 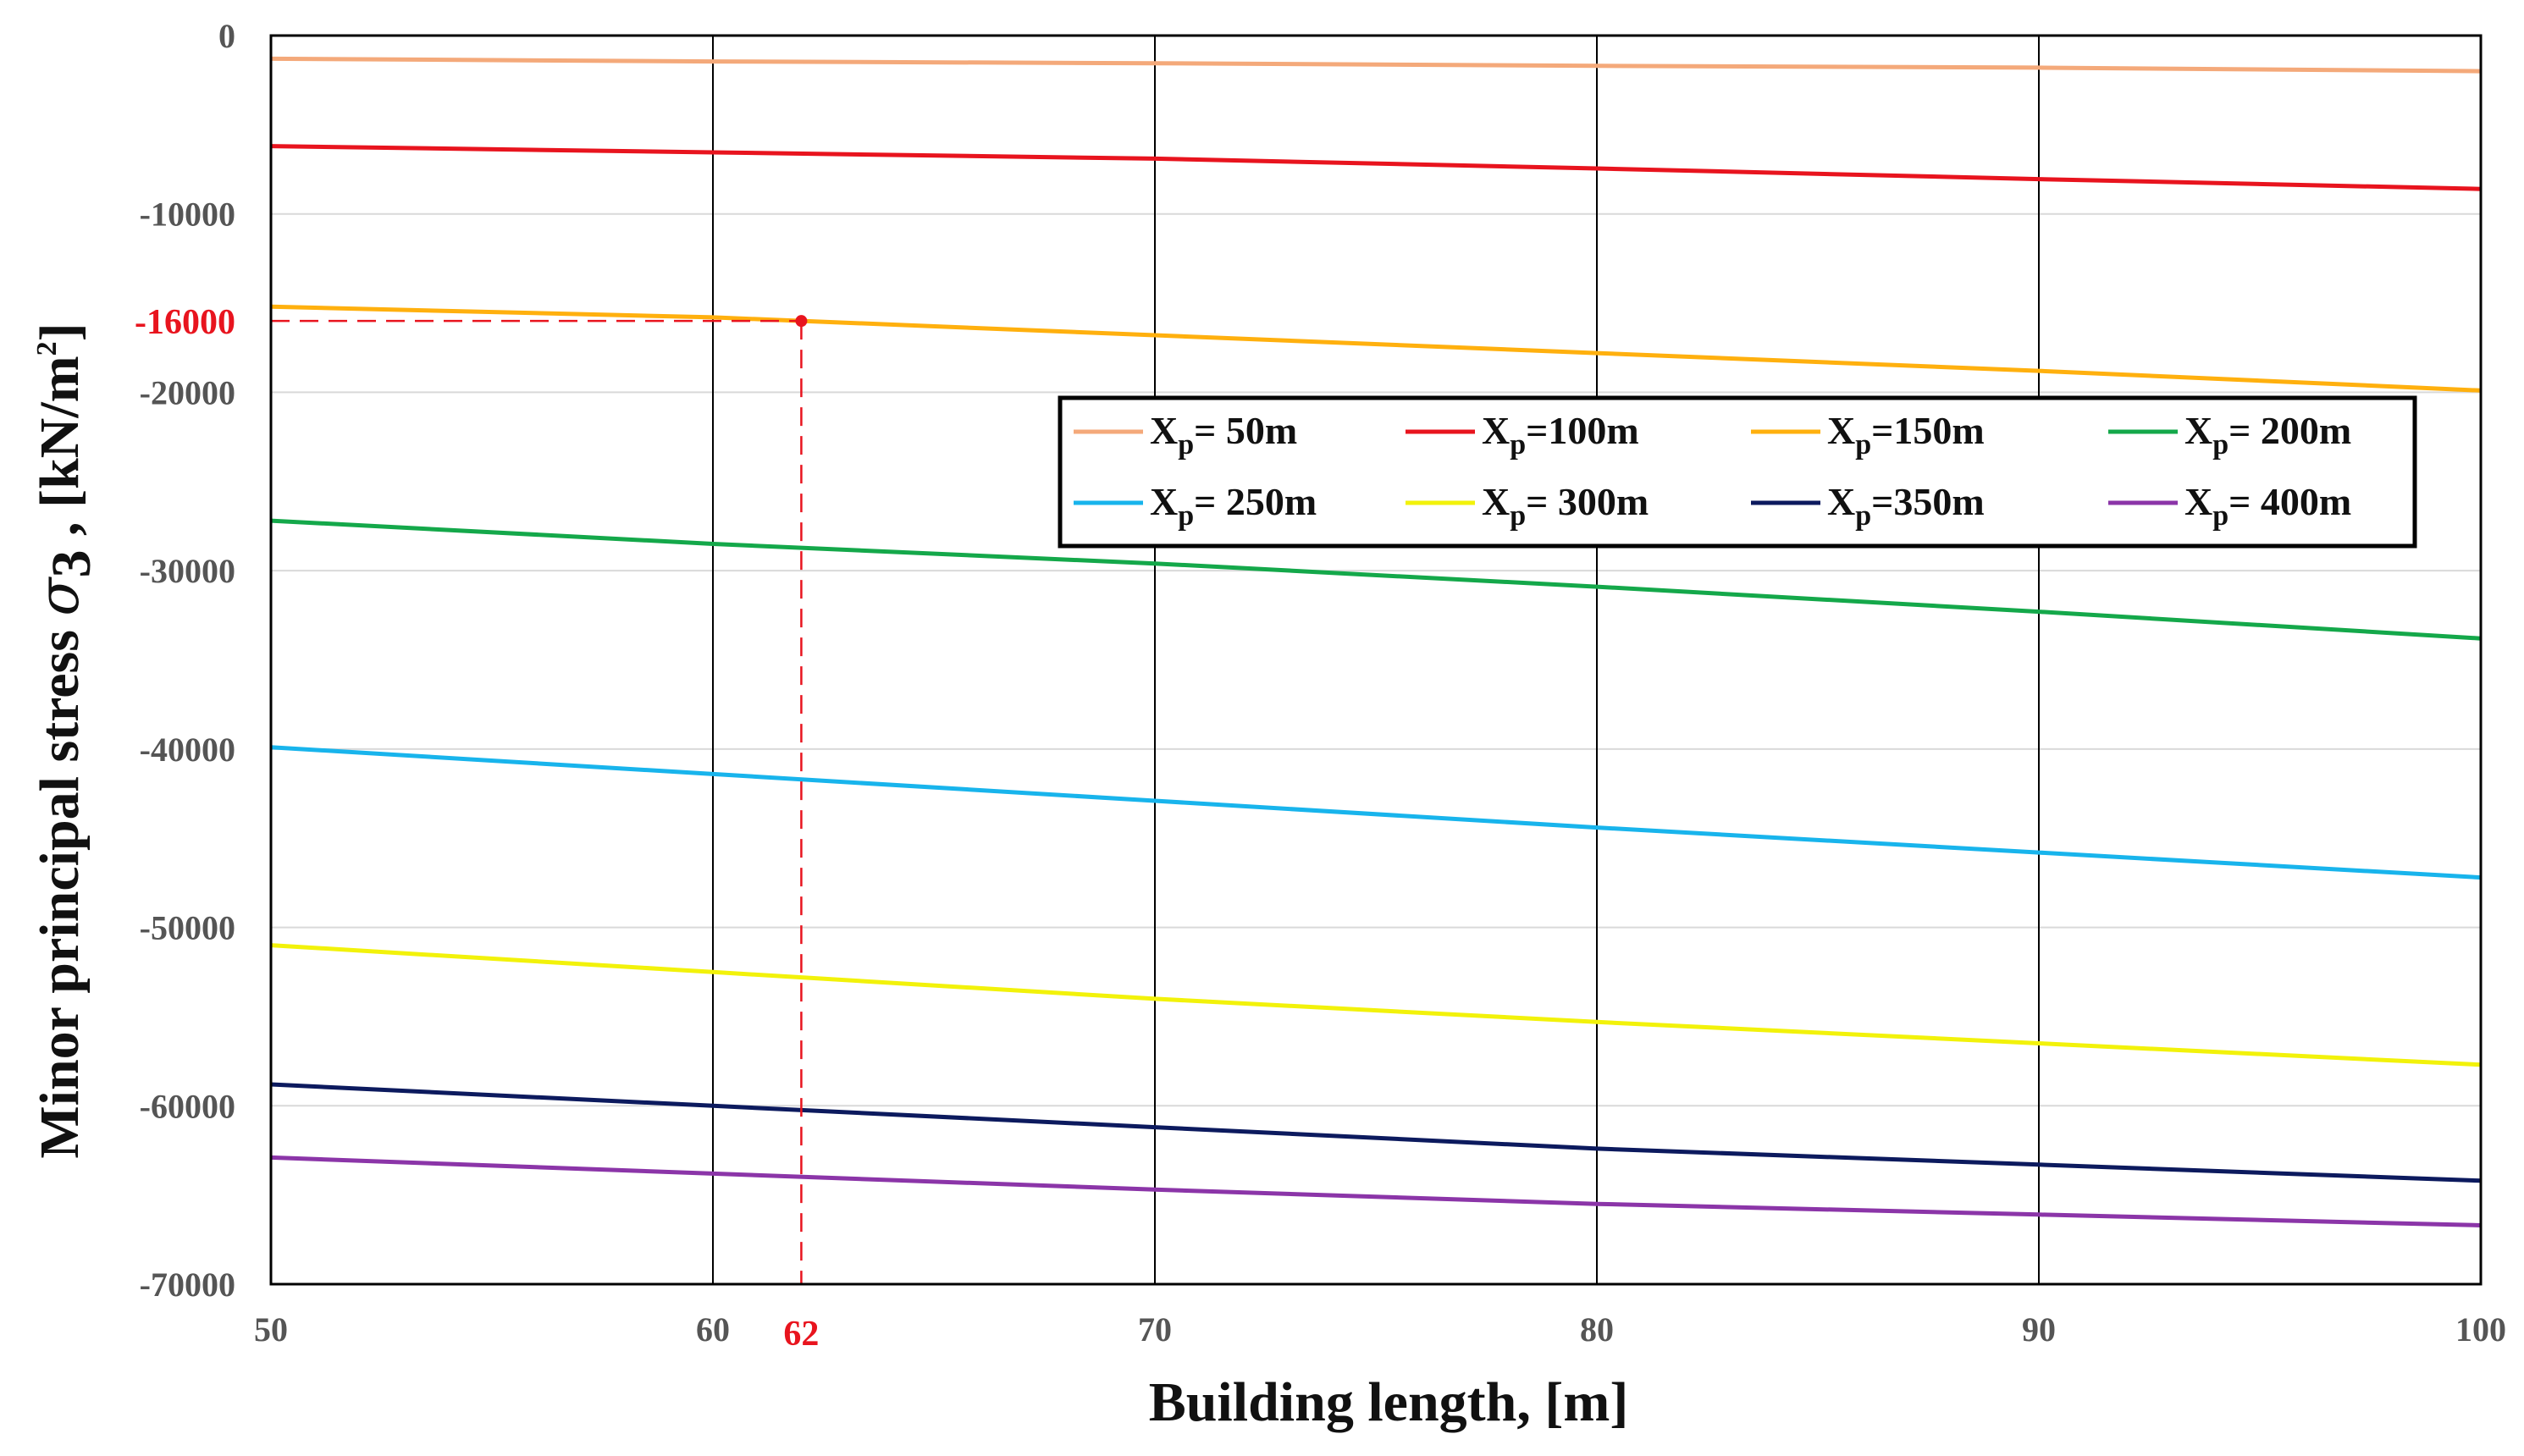 What do you see at coordinates (227, 36) in the screenshot?
I see `y-tick-label: 0` at bounding box center [227, 36].